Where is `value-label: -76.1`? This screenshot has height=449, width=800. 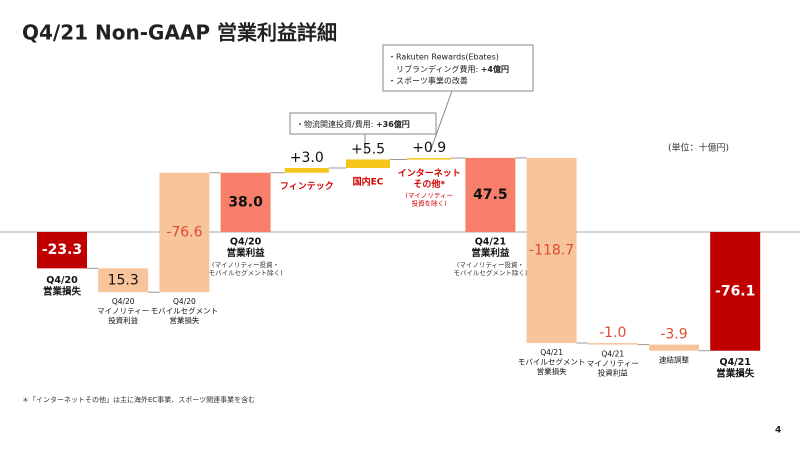 value-label: -76.1 is located at coordinates (735, 291).